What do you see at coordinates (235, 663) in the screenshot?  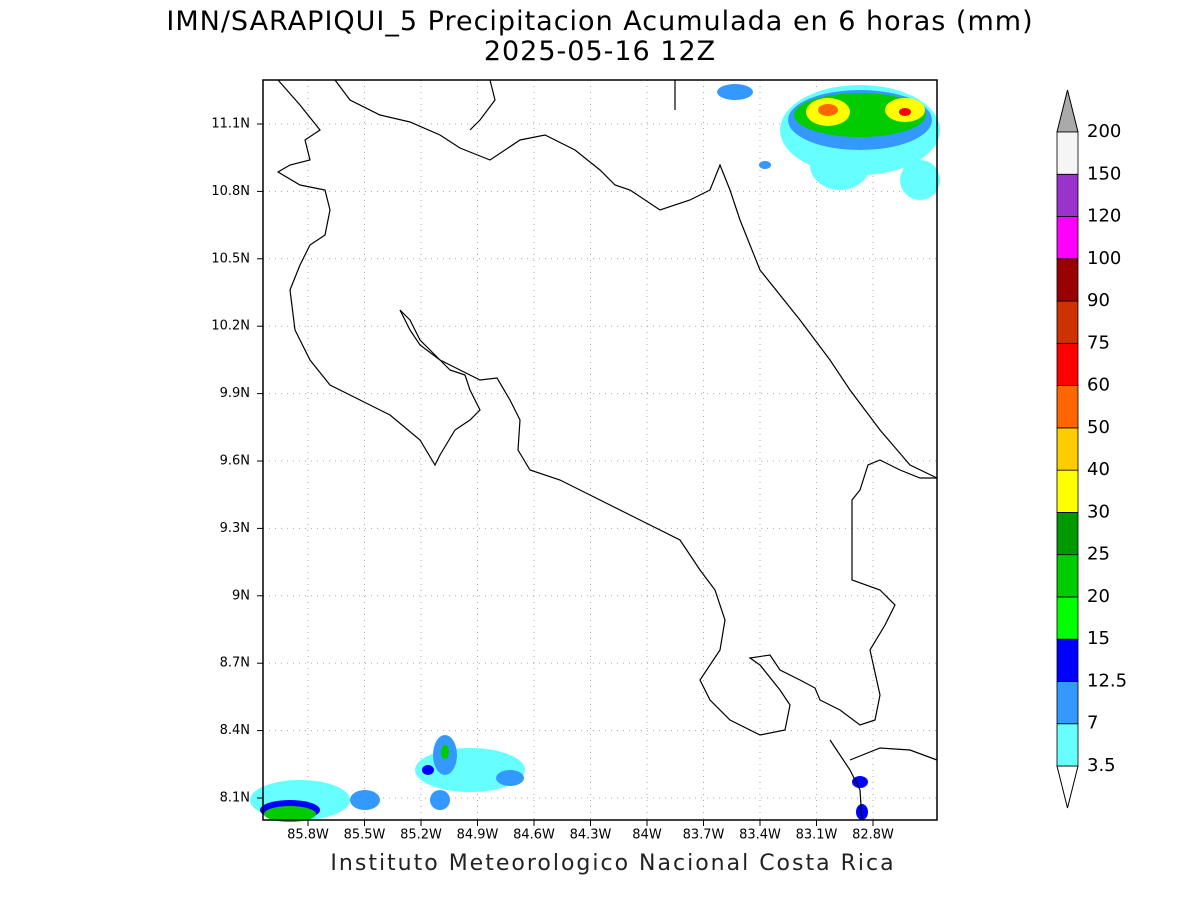 I see `y-label: 8.7N` at bounding box center [235, 663].